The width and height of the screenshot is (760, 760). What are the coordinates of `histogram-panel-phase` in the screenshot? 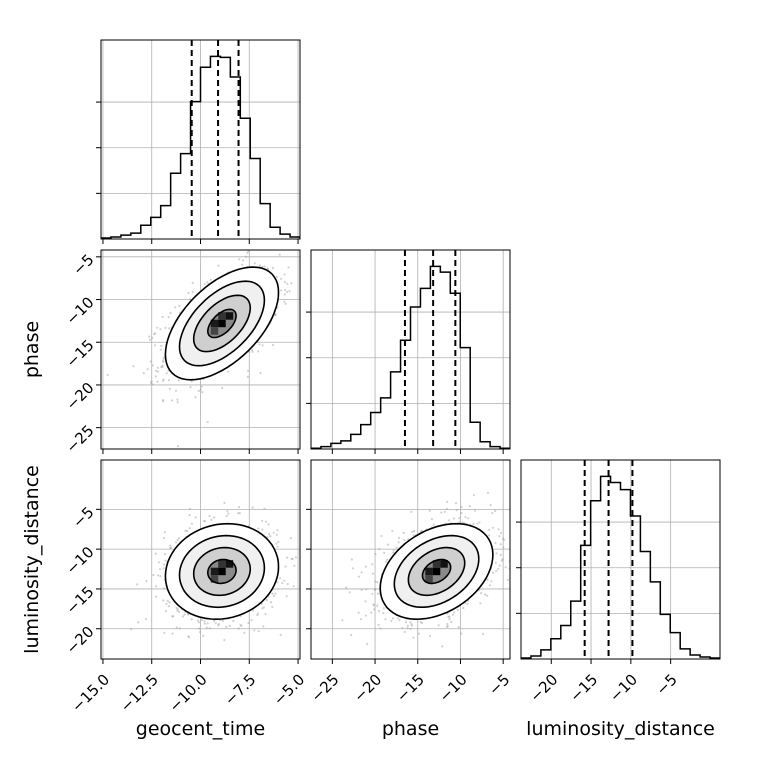 It's located at (408, 351).